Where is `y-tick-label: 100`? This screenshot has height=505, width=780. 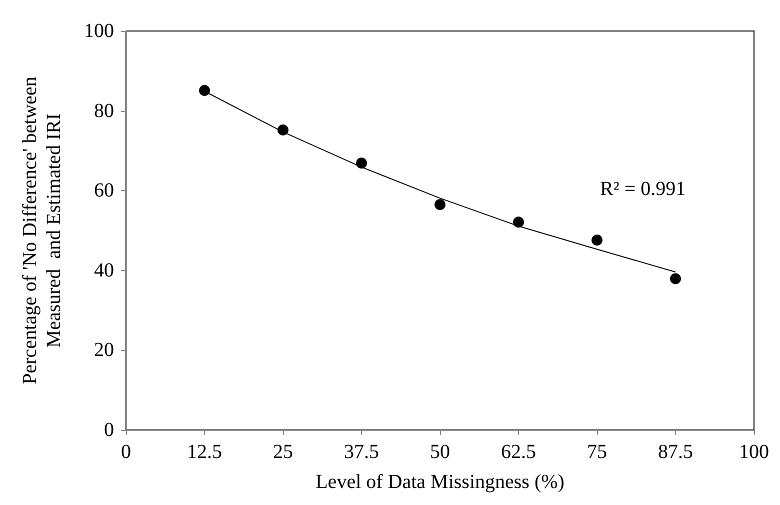
y-tick-label: 100 is located at coordinates (99, 31).